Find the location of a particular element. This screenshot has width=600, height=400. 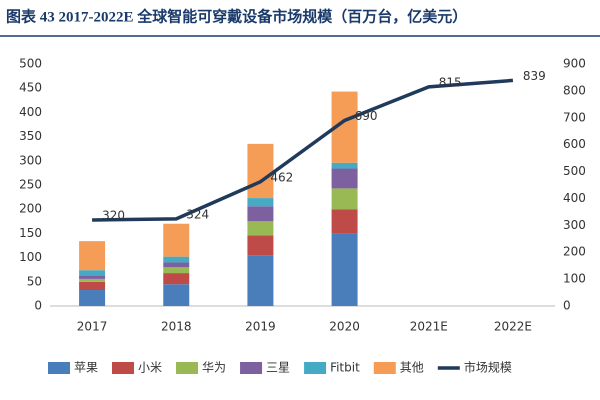

data-label: 320 is located at coordinates (113, 215).